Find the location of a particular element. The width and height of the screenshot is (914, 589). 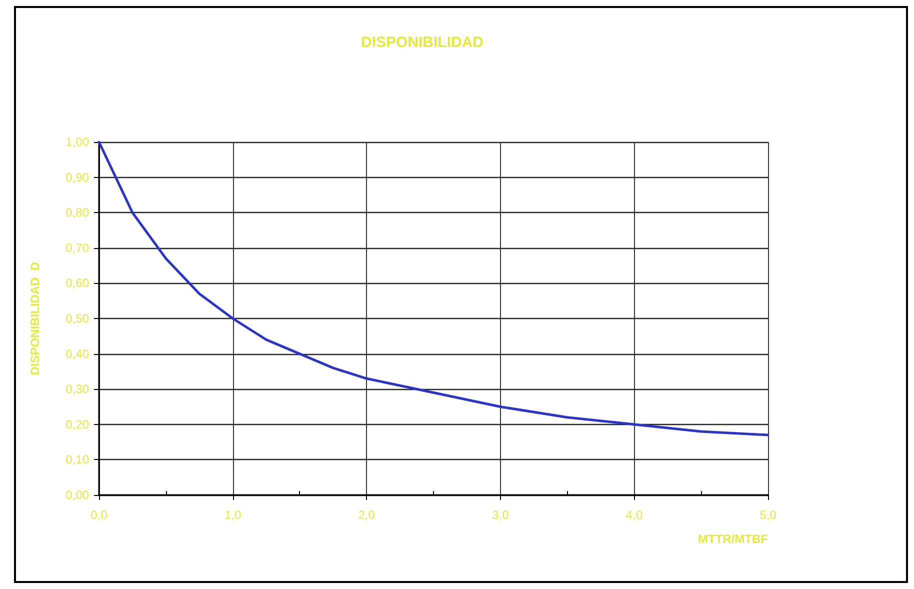

y-tick-label: 0,60 is located at coordinates (78, 283).